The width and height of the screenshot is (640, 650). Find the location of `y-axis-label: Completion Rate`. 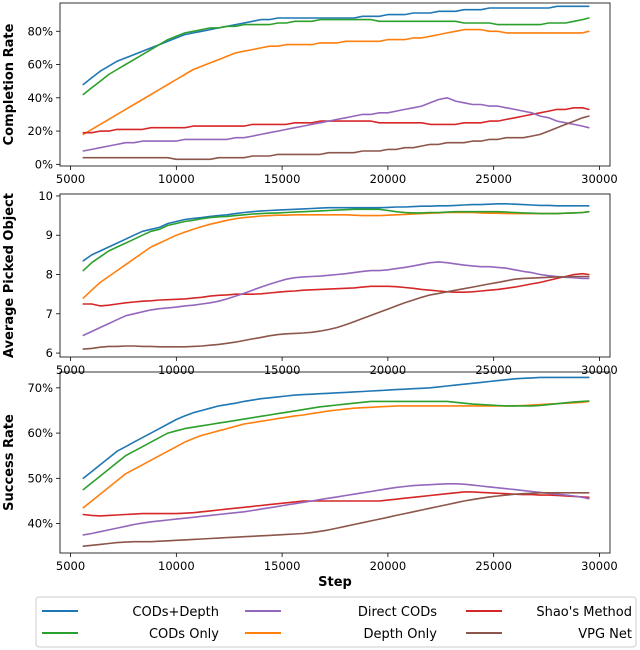

y-axis-label: Completion Rate is located at coordinates (9, 84).